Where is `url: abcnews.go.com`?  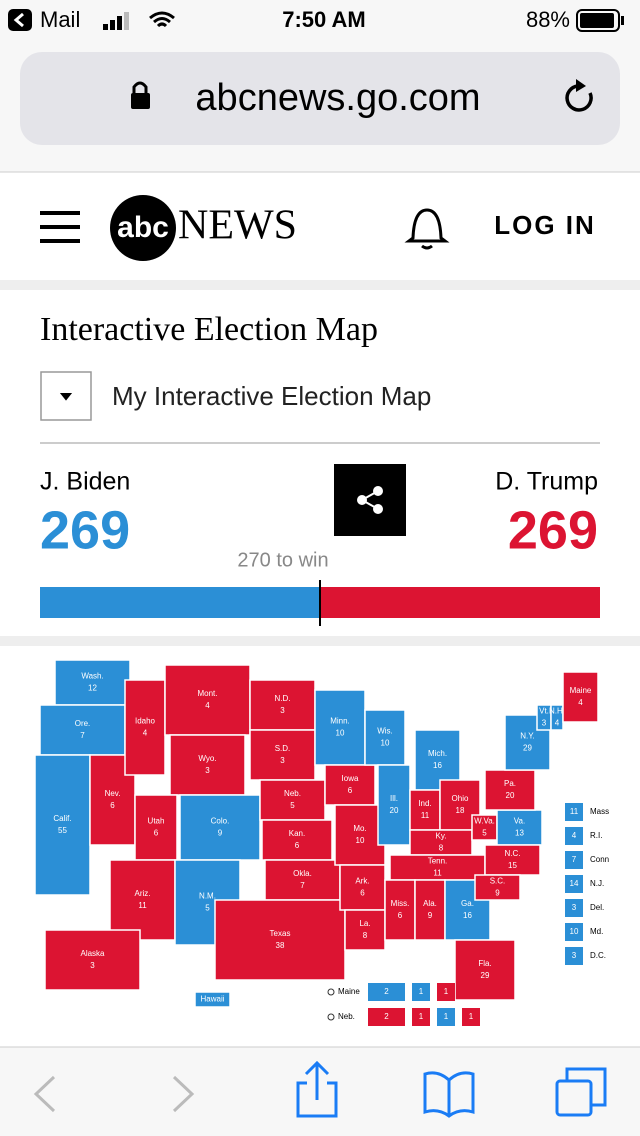 url: abcnews.go.com is located at coordinates (337, 98).